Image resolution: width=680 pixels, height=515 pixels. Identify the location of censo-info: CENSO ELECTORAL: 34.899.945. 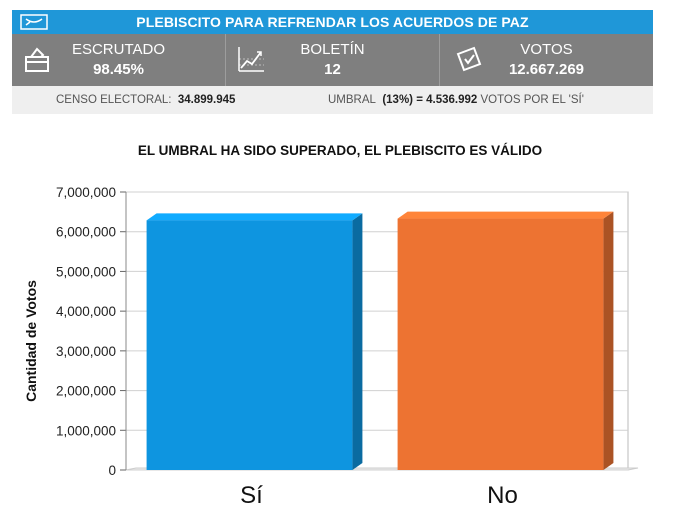
(145, 100).